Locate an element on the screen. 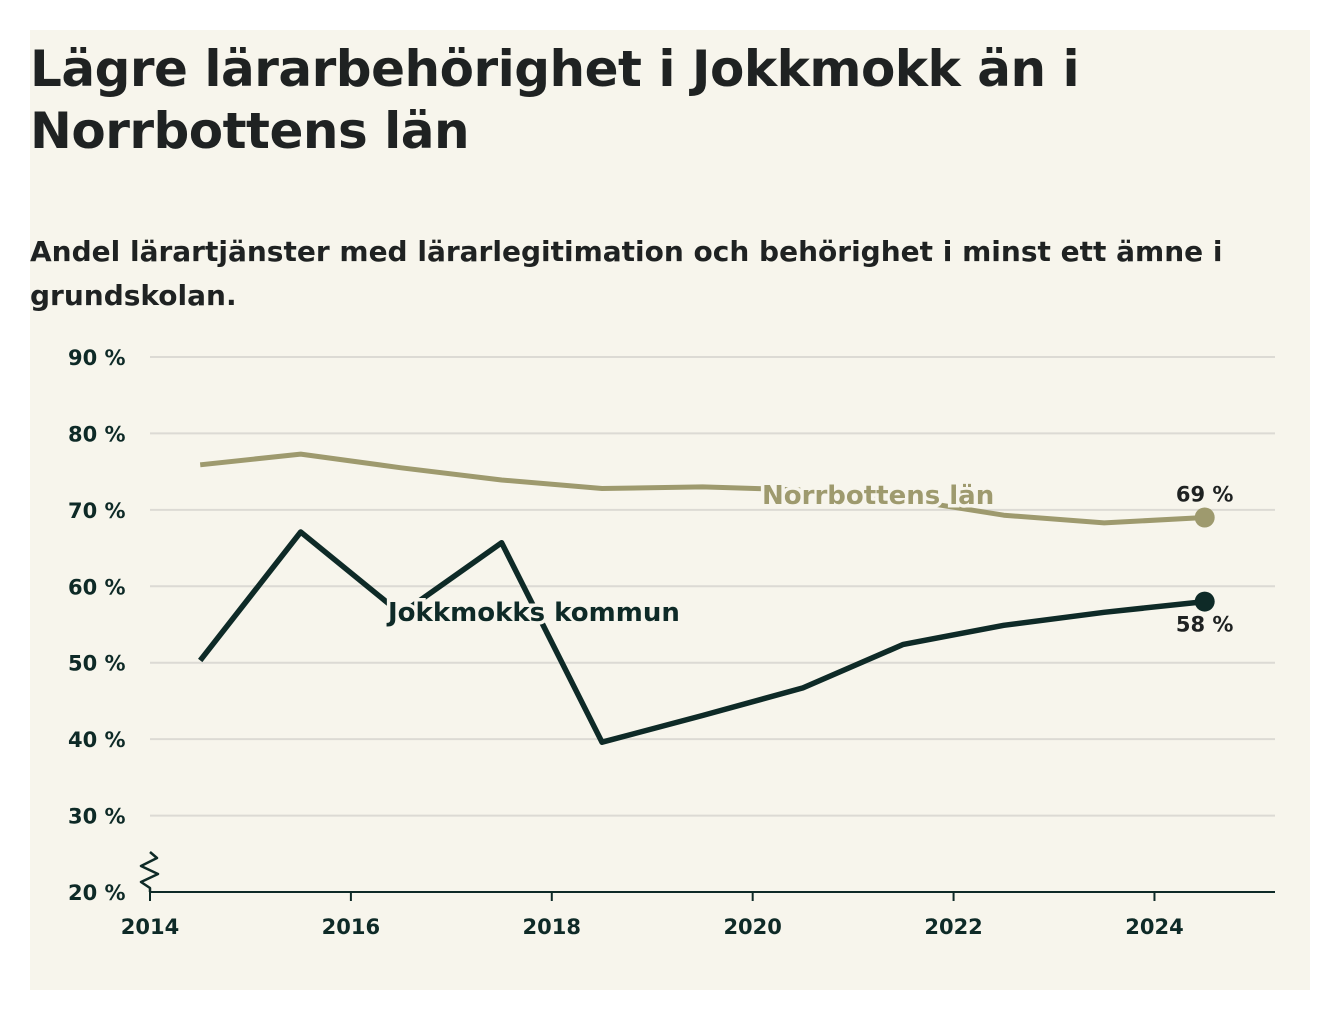 Image resolution: width=1340 pixels, height=1020 pixels. x-tick-label: 2018 is located at coordinates (552, 927).